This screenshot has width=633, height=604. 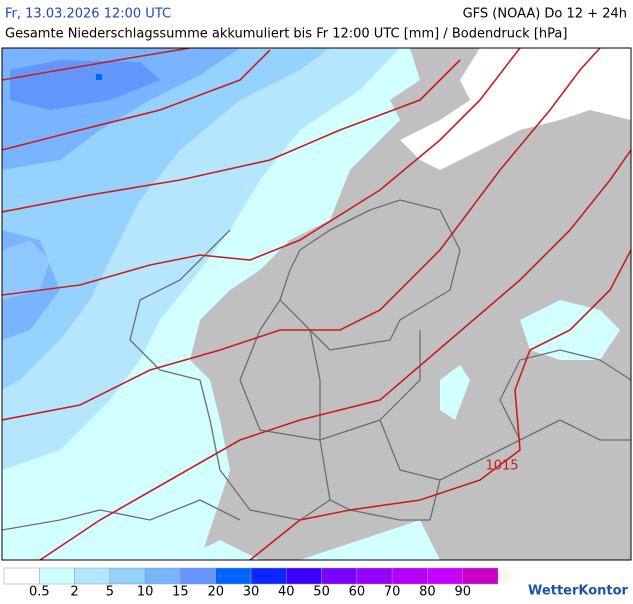 What do you see at coordinates (427, 592) in the screenshot?
I see `legend-label: 80` at bounding box center [427, 592].